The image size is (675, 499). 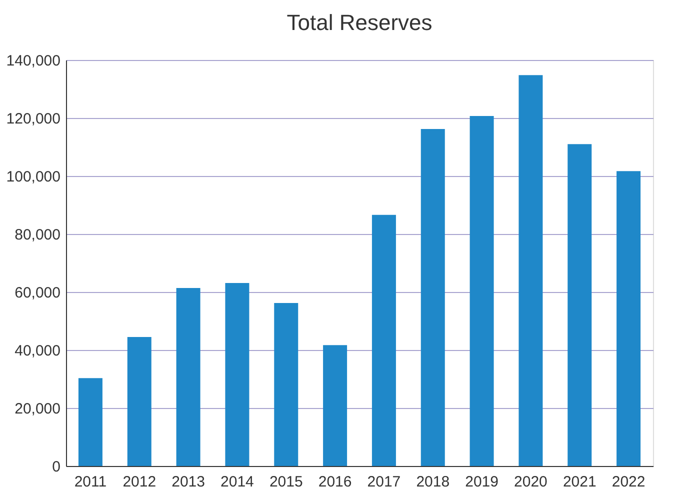 I want to click on x-tick-label: 2019, so click(x=481, y=482).